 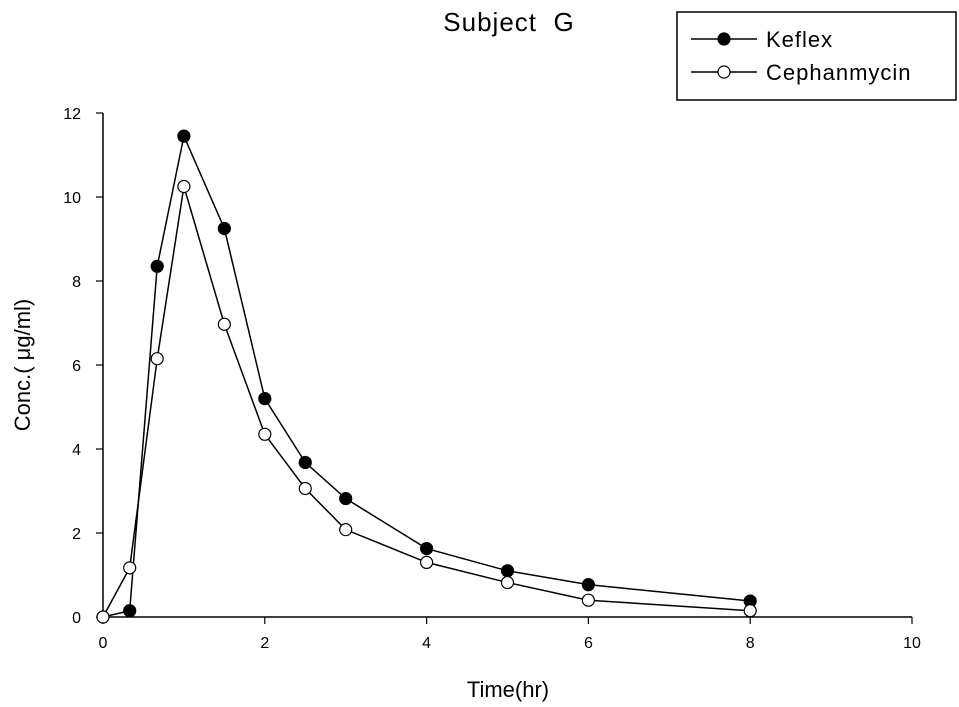 What do you see at coordinates (22, 365) in the screenshot?
I see `y-axis-label: Conc.( μg/ml)` at bounding box center [22, 365].